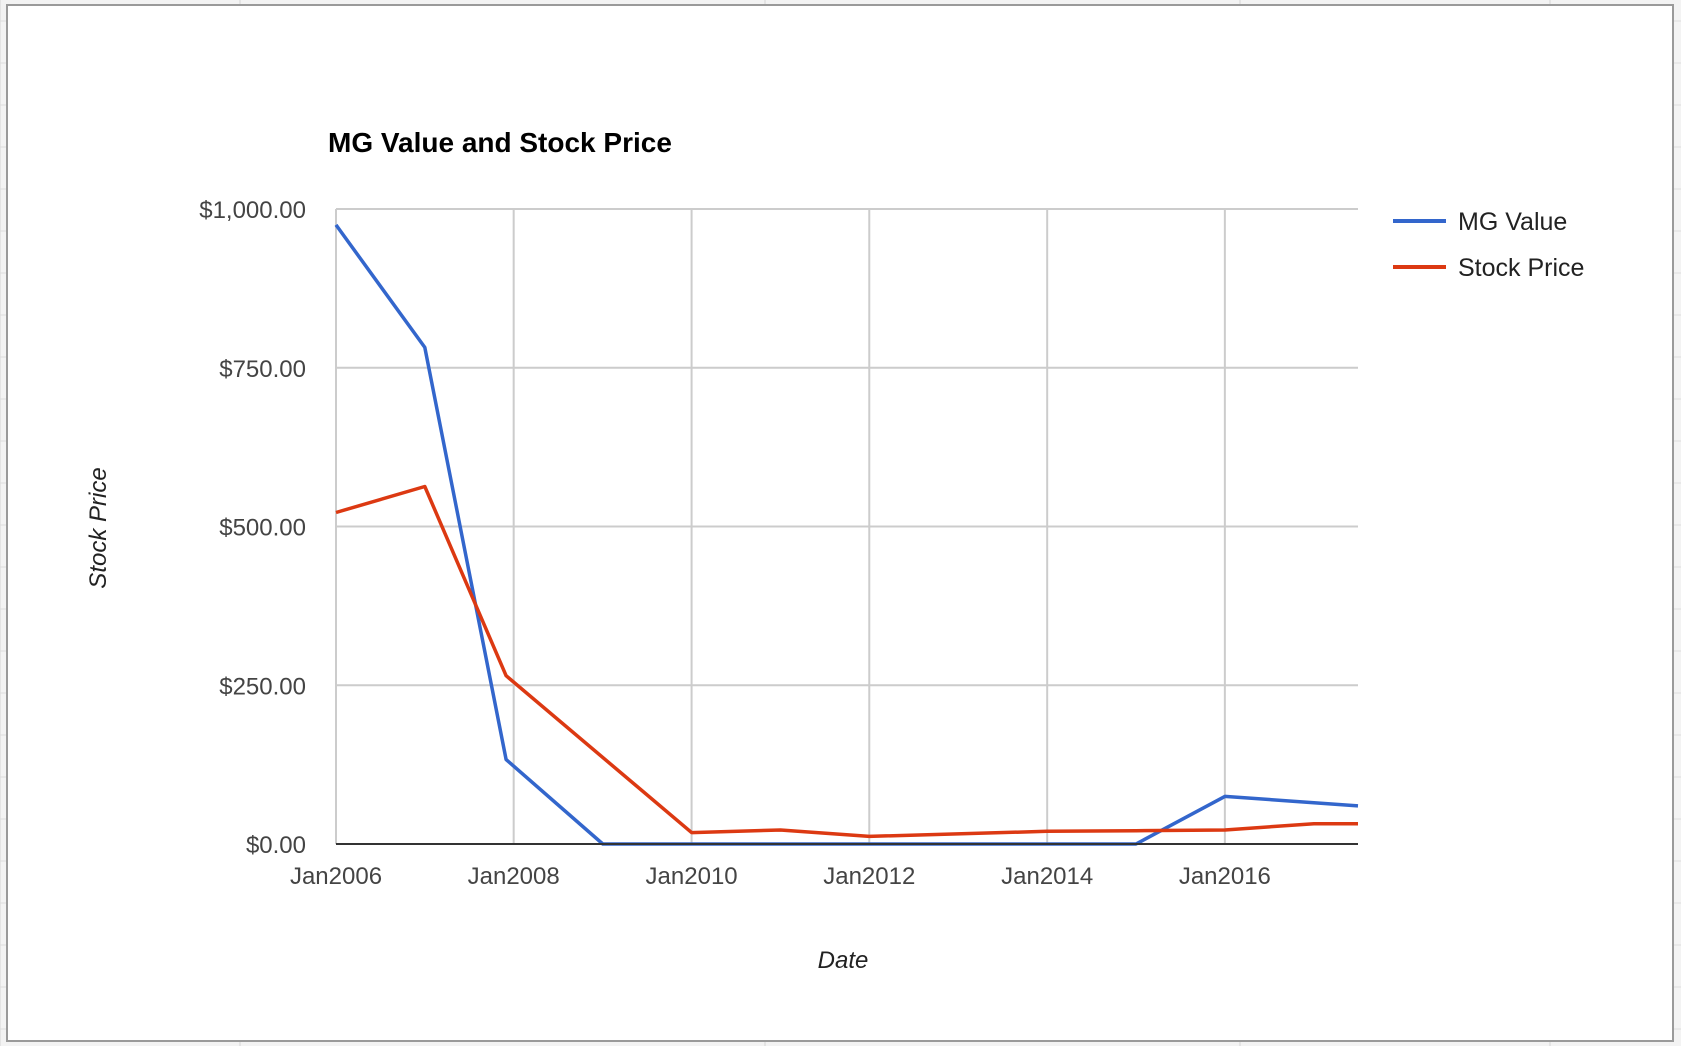  What do you see at coordinates (262, 686) in the screenshot?
I see `y-tick-label: $250.00` at bounding box center [262, 686].